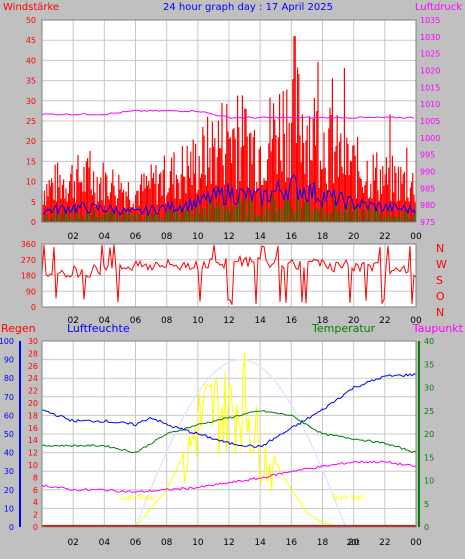 This screenshot has width=465, height=559. I want to click on pressure-tick-label: 985, so click(427, 188).